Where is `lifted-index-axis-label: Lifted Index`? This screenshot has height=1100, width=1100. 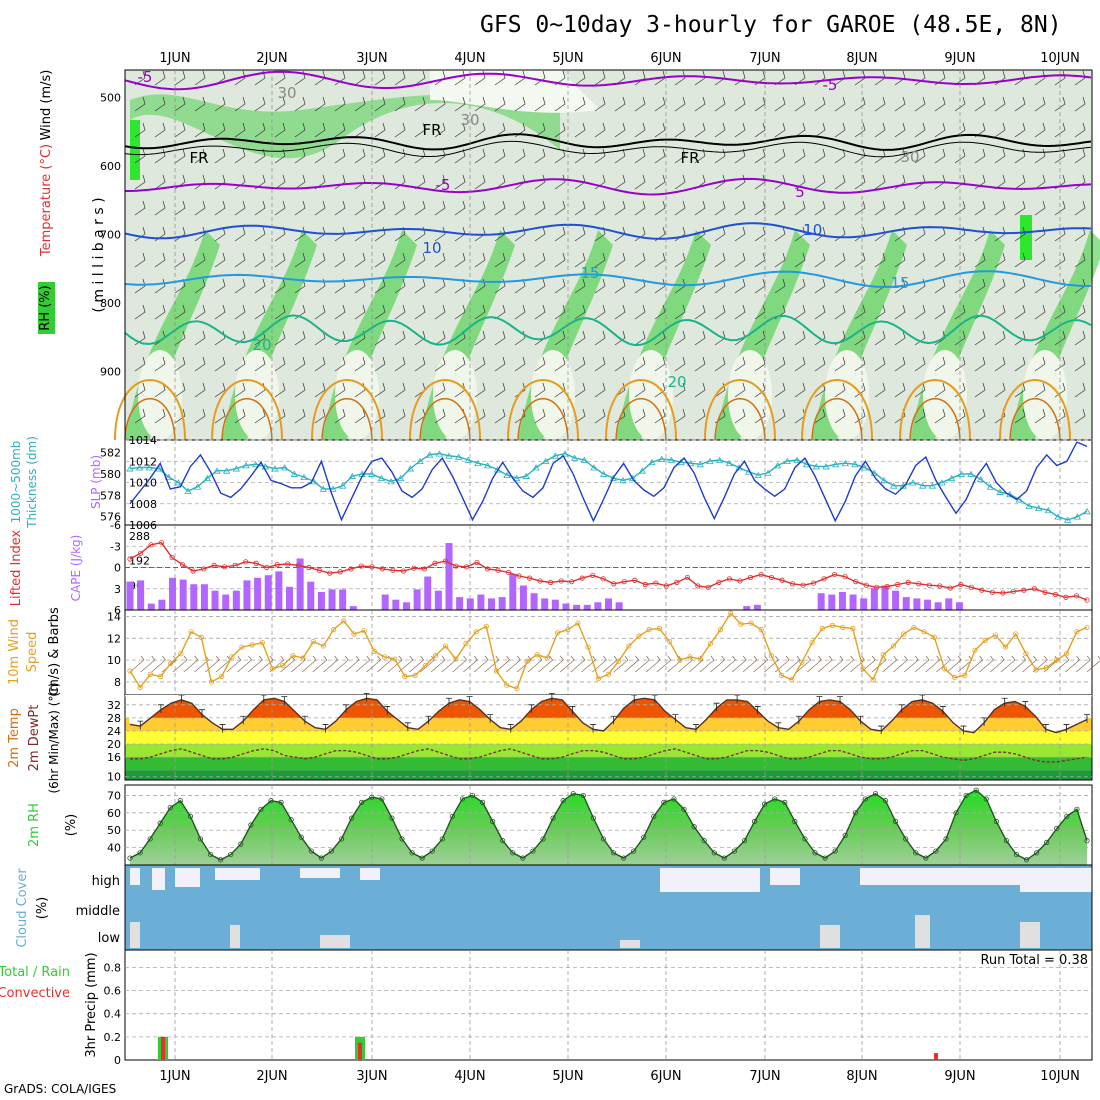 lifted-index-axis-label: Lifted Index is located at coordinates (16, 567).